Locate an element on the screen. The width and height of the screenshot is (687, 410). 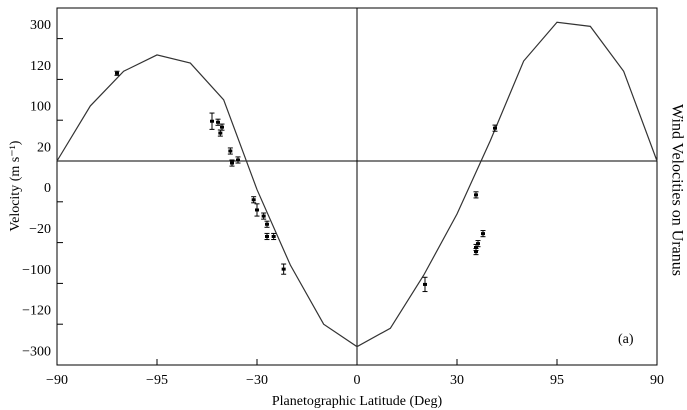
x-tick-label: 90 is located at coordinates (657, 380).